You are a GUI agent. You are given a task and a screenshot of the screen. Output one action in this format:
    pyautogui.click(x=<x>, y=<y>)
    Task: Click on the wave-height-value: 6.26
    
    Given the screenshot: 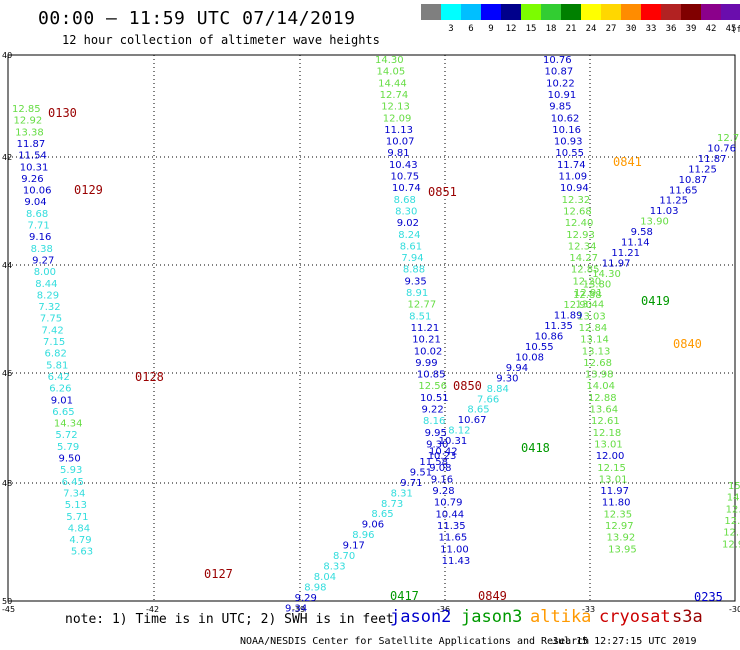 What is the action you would take?
    pyautogui.click(x=60, y=389)
    